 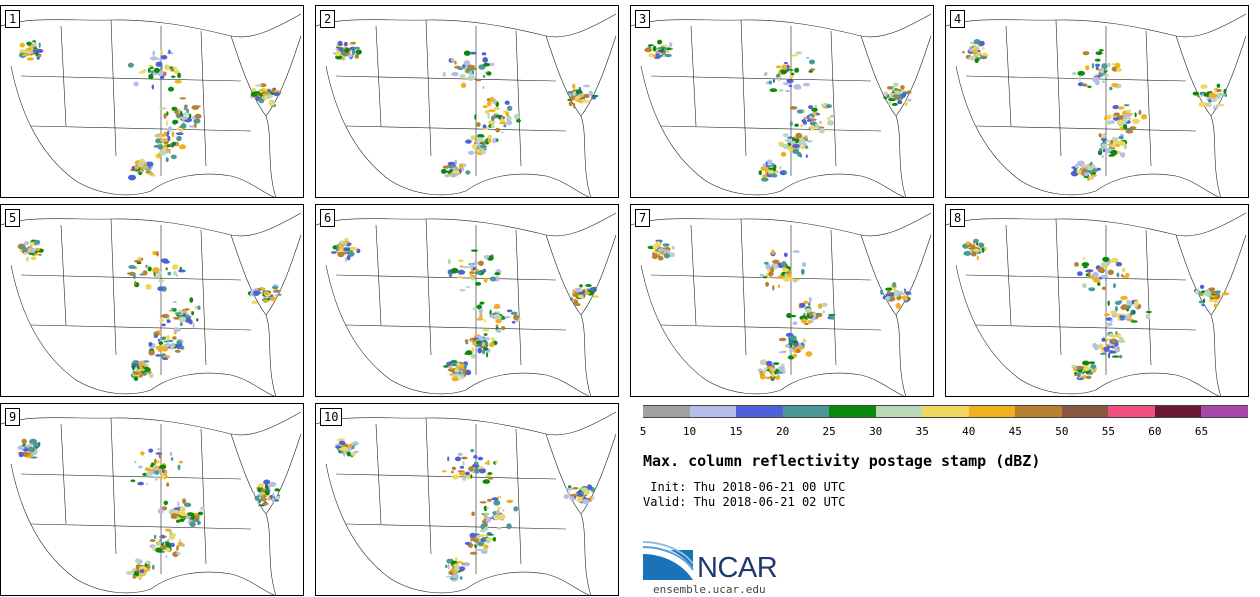 What do you see at coordinates (1015, 431) in the screenshot?
I see `colorbar-tick-label: 45` at bounding box center [1015, 431].